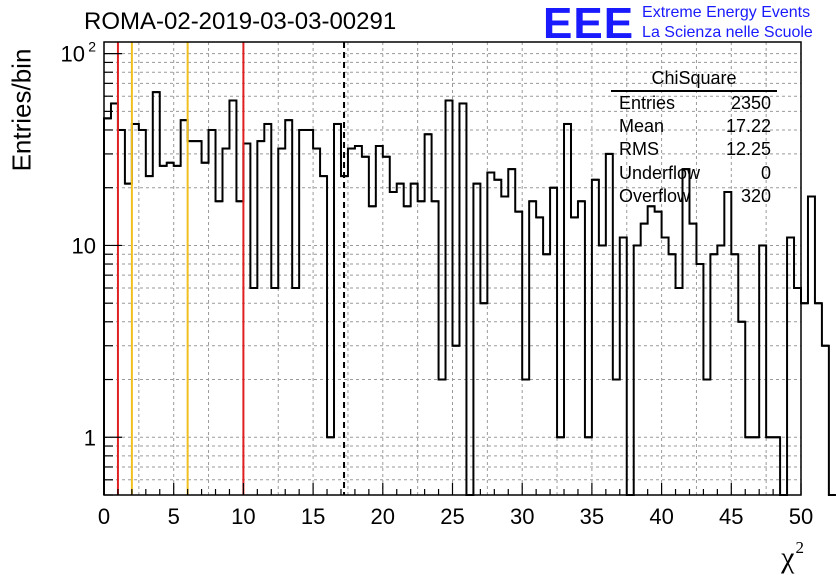 This screenshot has width=836, height=575. Describe the element at coordinates (694, 126) in the screenshot. I see `stats-row-mean: Mean 17.22` at that location.